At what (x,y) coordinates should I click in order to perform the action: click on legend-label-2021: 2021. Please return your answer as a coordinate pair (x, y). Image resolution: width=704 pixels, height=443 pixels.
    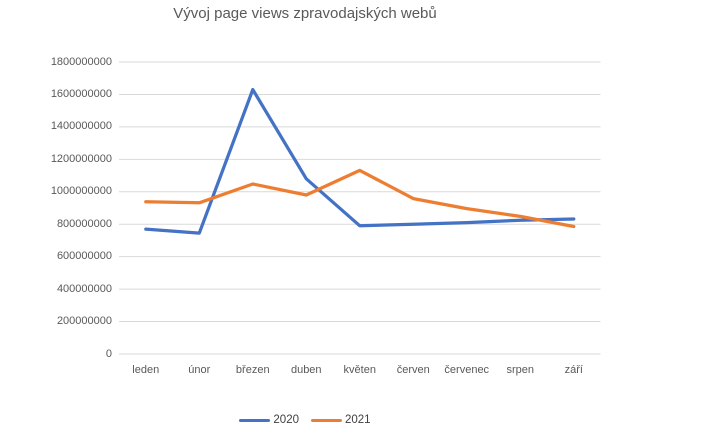
    Looking at the image, I should click on (358, 420).